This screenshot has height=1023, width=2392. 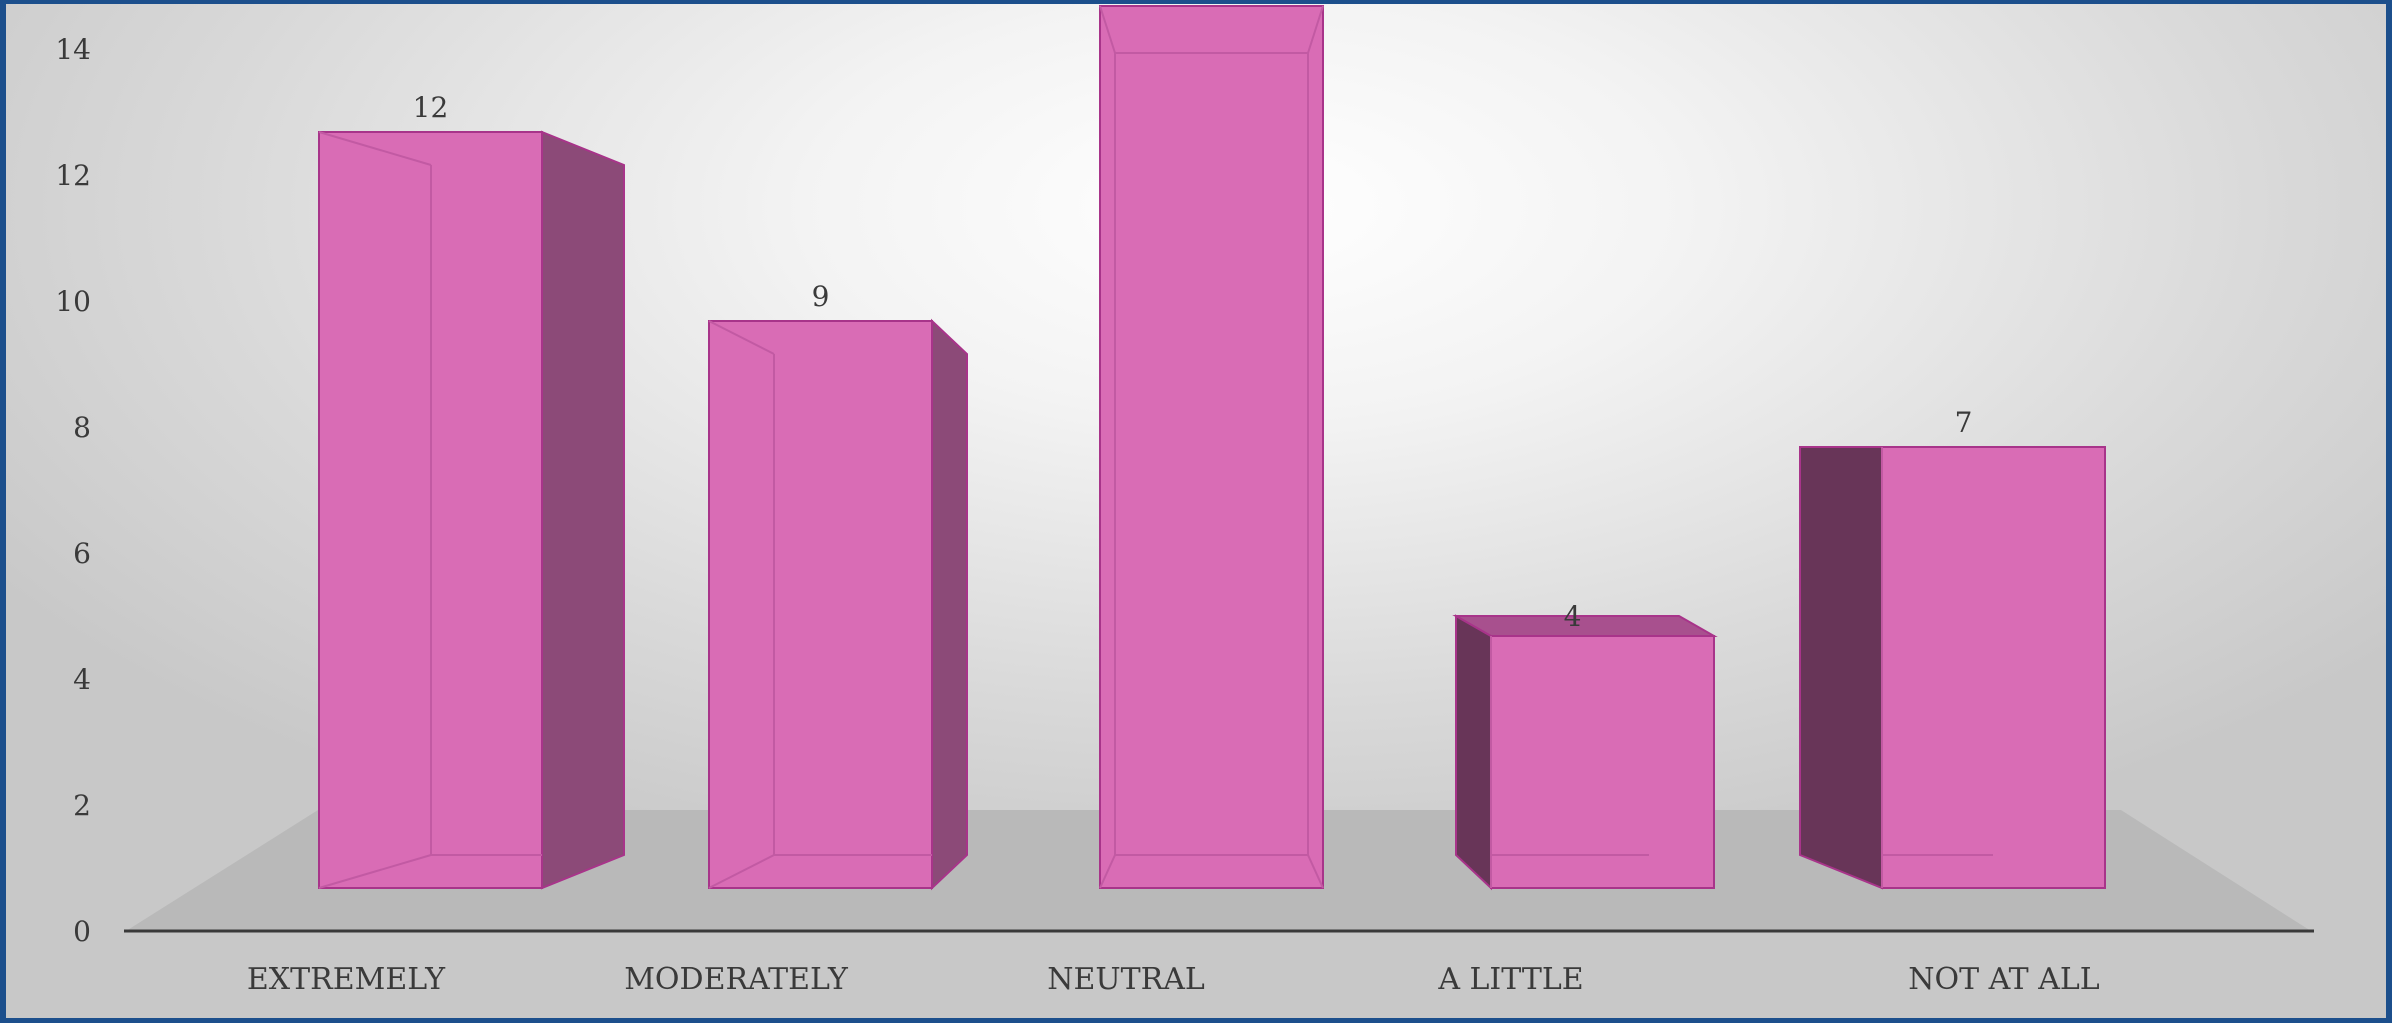 What do you see at coordinates (1510, 979) in the screenshot?
I see `x-tick-label: A LITTLE` at bounding box center [1510, 979].